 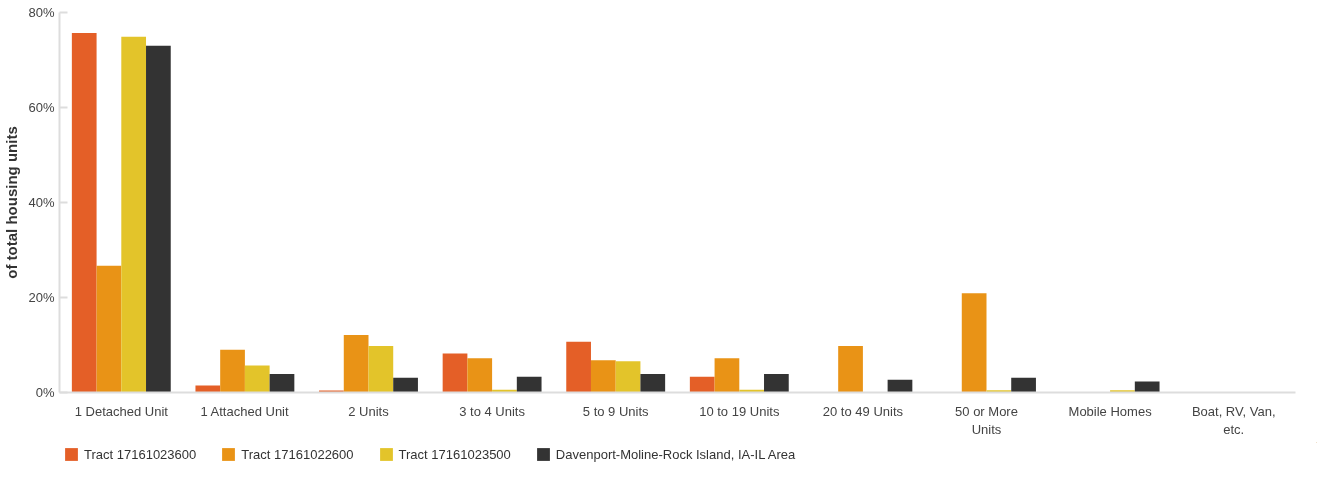 What do you see at coordinates (675, 454) in the screenshot?
I see `legend-label: Davenport-Moline-Rock Island, IA-IL Area` at bounding box center [675, 454].